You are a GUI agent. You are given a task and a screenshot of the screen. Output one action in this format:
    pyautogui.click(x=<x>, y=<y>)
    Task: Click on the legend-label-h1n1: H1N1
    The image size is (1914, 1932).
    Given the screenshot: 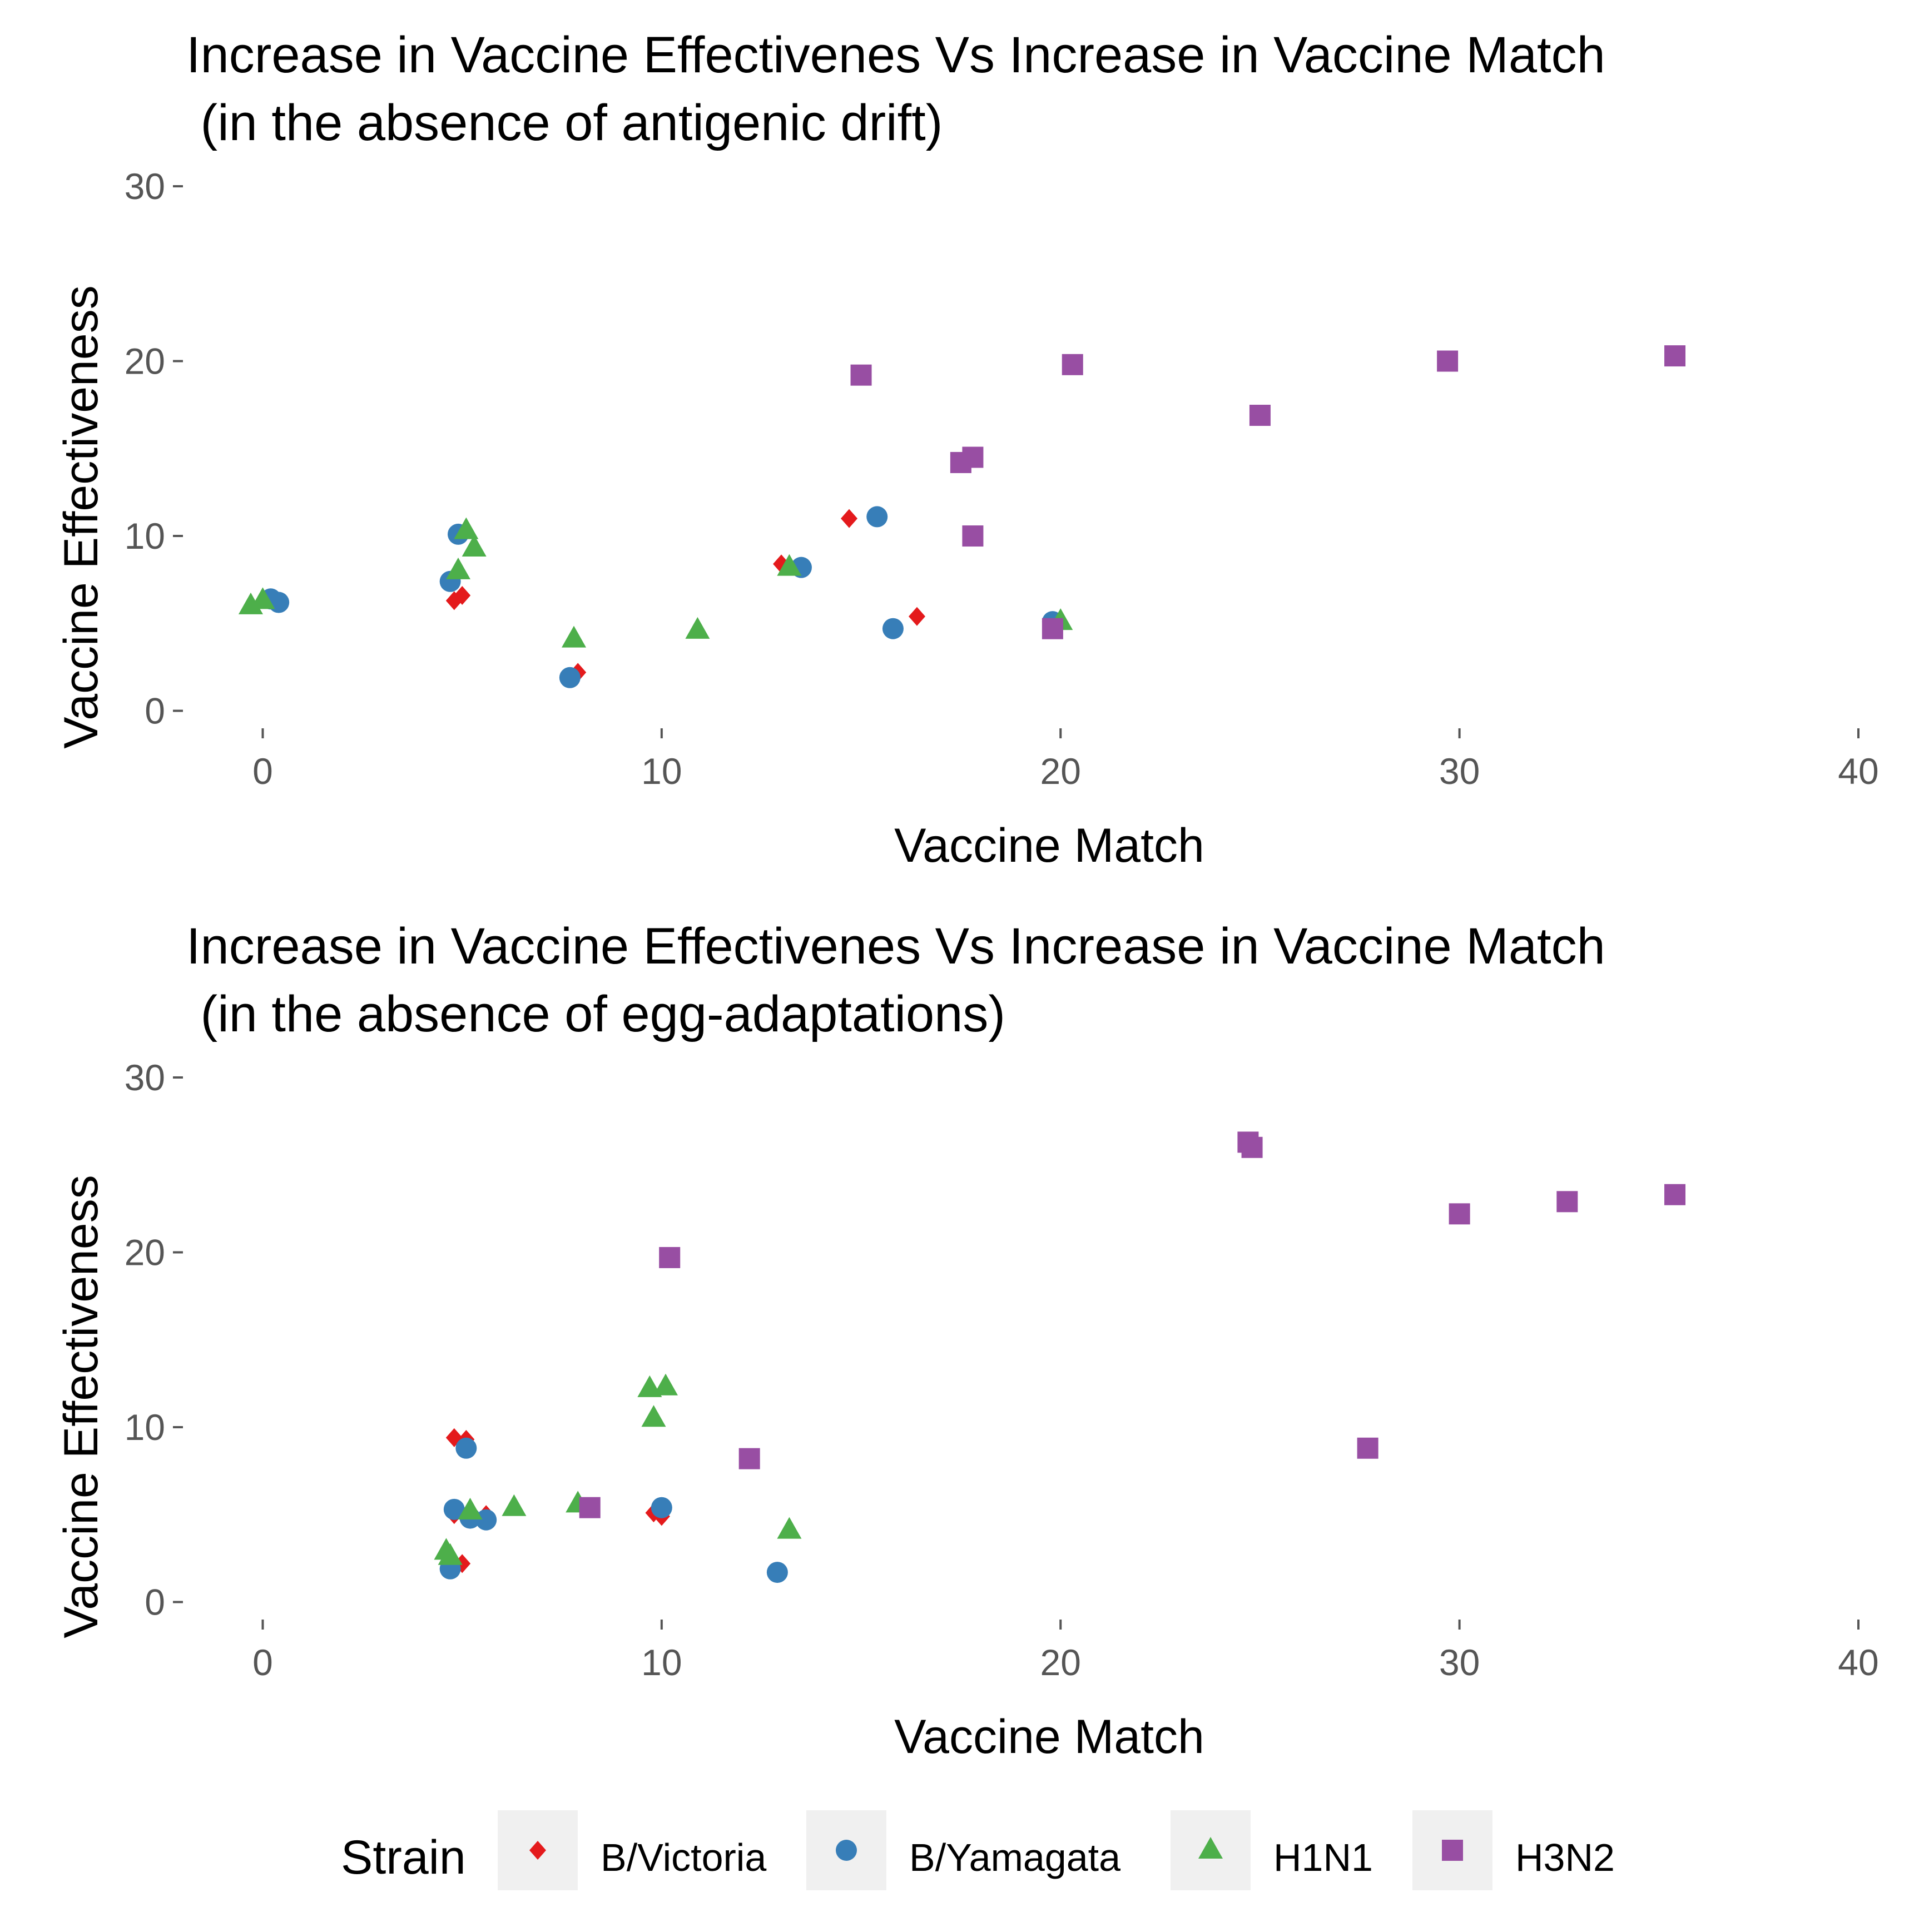 What is the action you would take?
    pyautogui.click(x=1323, y=1857)
    